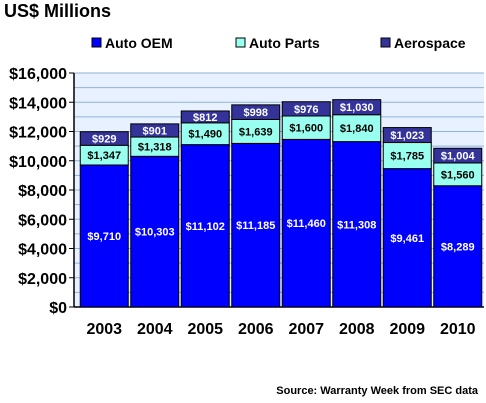  What do you see at coordinates (256, 329) in the screenshot?
I see `x-tick-label: 2006` at bounding box center [256, 329].